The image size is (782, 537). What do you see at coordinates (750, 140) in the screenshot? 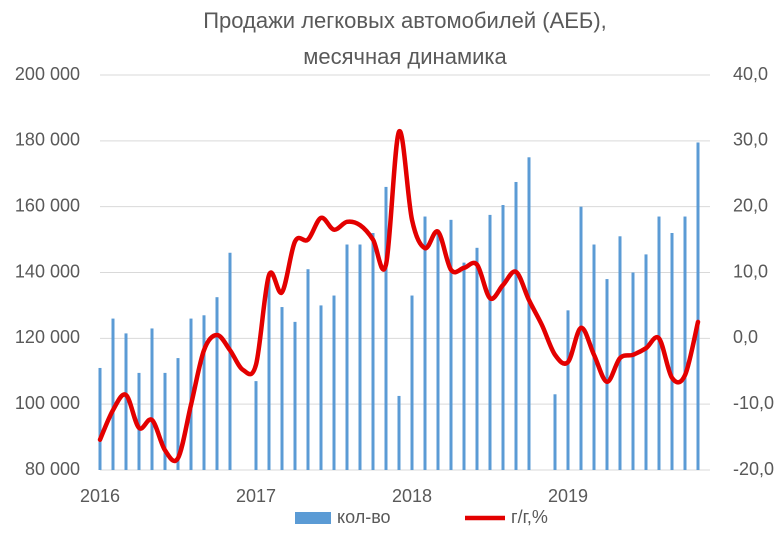
I see `y2-tick-label: 30,0` at bounding box center [750, 140].